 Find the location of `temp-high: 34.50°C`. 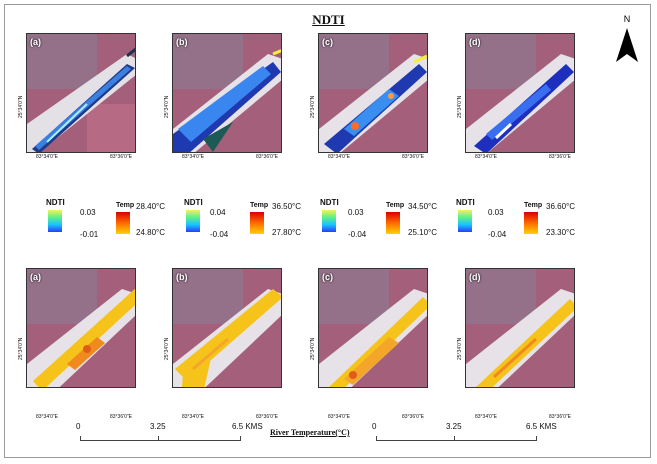

temp-high: 34.50°C is located at coordinates (422, 206).